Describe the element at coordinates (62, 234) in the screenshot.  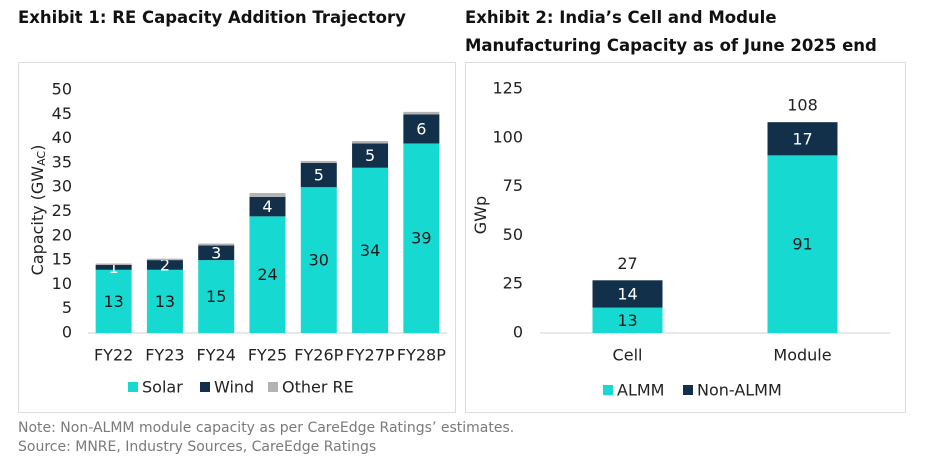
I see `y-tick-label: 20` at that location.